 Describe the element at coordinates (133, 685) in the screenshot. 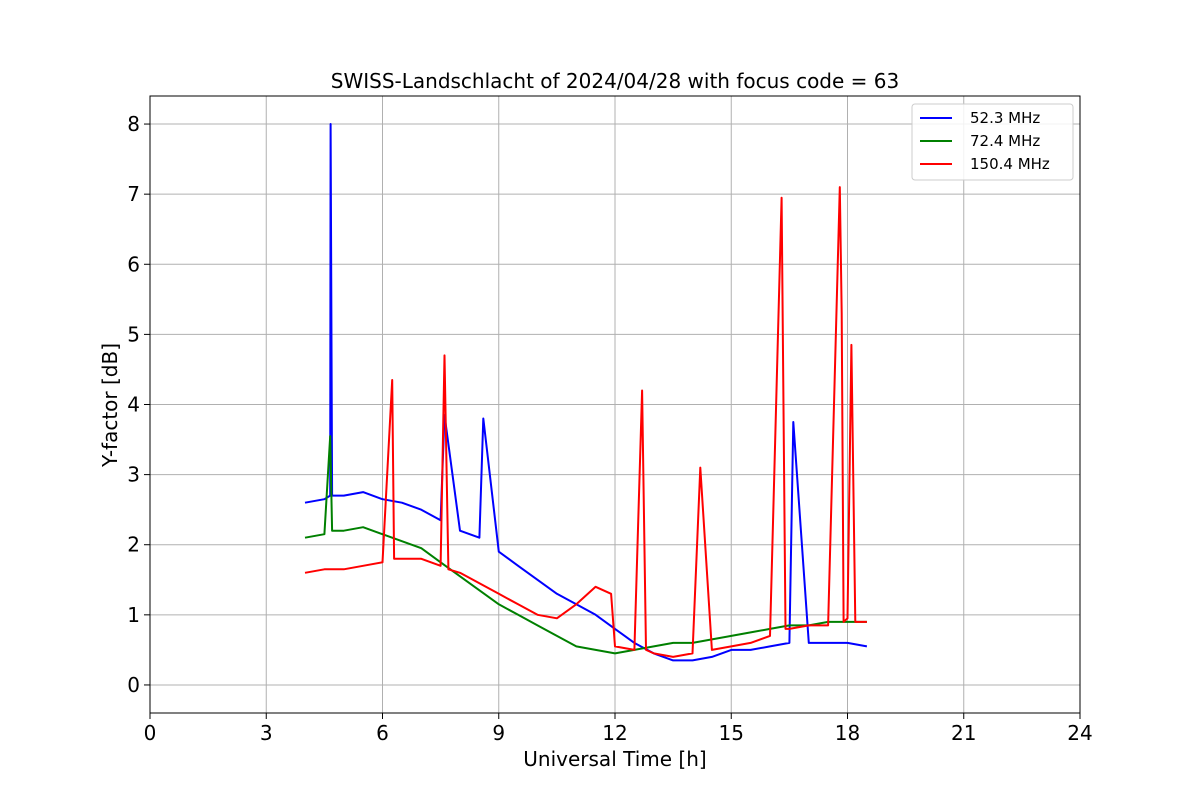

I see `y-tick-label: 0` at that location.